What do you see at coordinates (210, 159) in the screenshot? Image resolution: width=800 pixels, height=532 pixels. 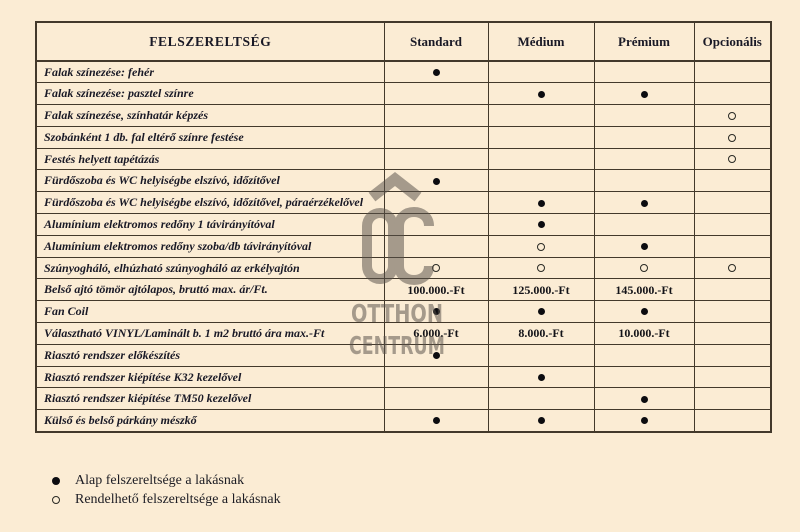 I see `row-label-cell: Festés helyett tapétázás` at bounding box center [210, 159].